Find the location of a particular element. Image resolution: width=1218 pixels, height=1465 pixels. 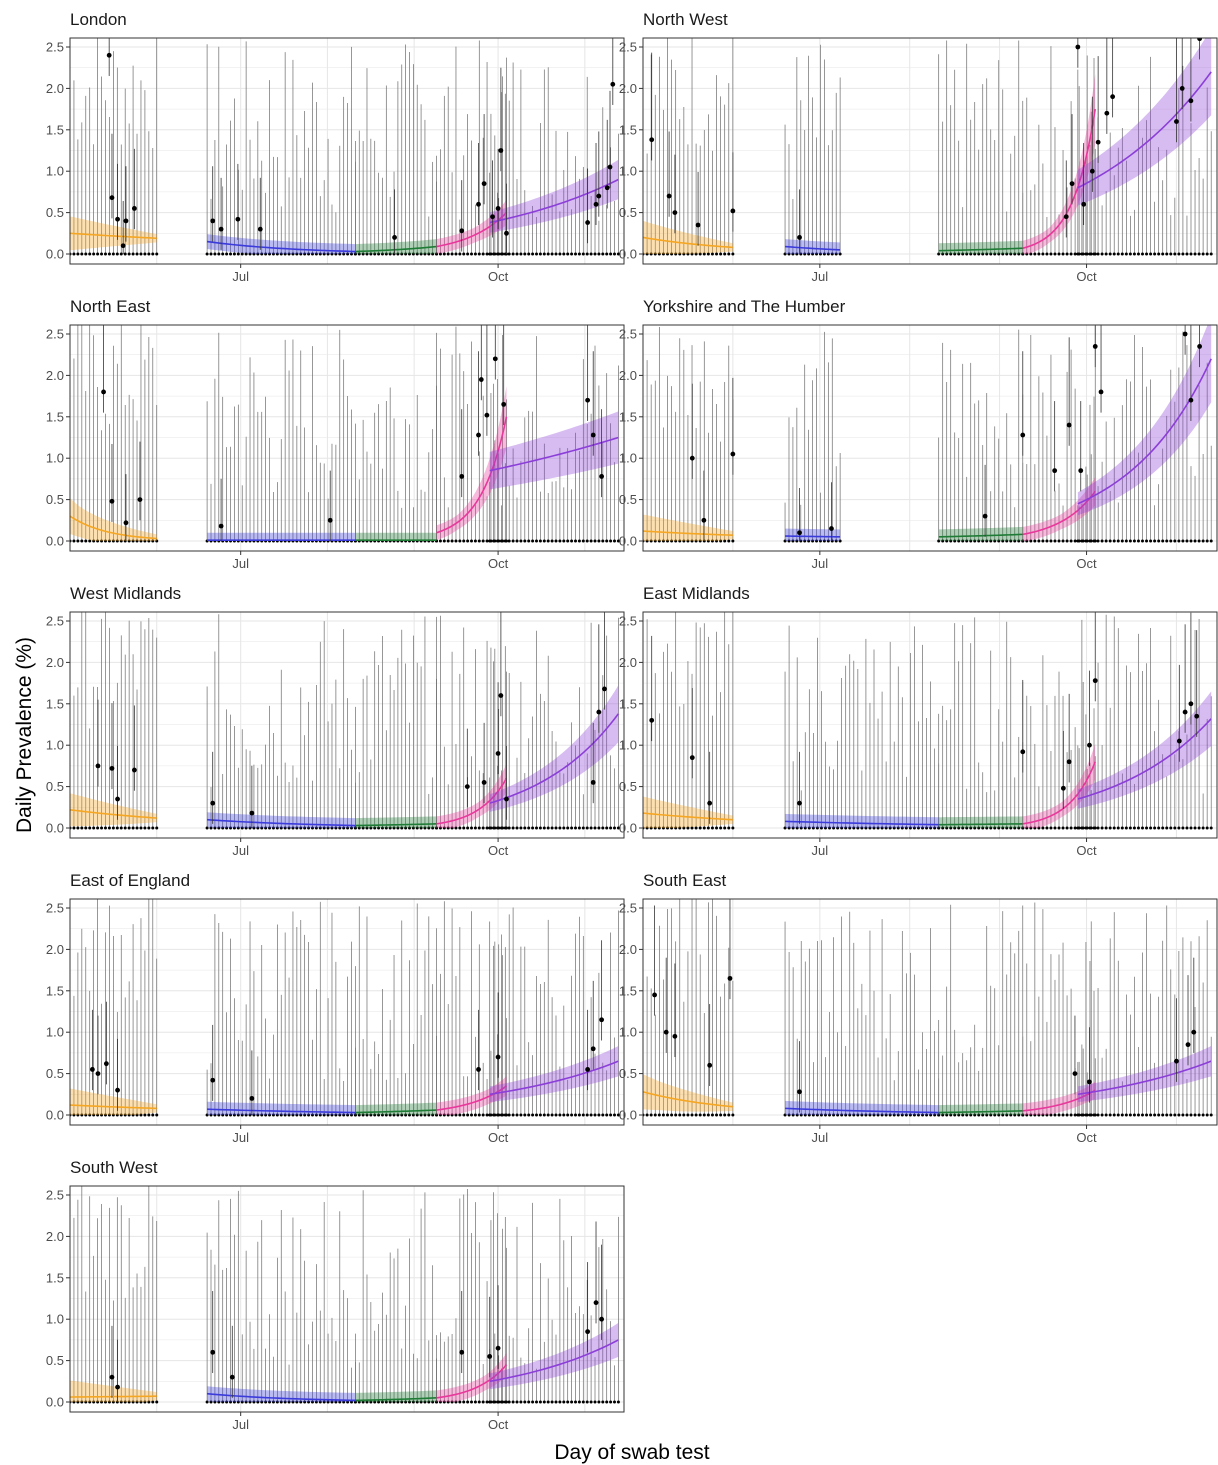

y-tick-label: 2.5 is located at coordinates (628, 47).